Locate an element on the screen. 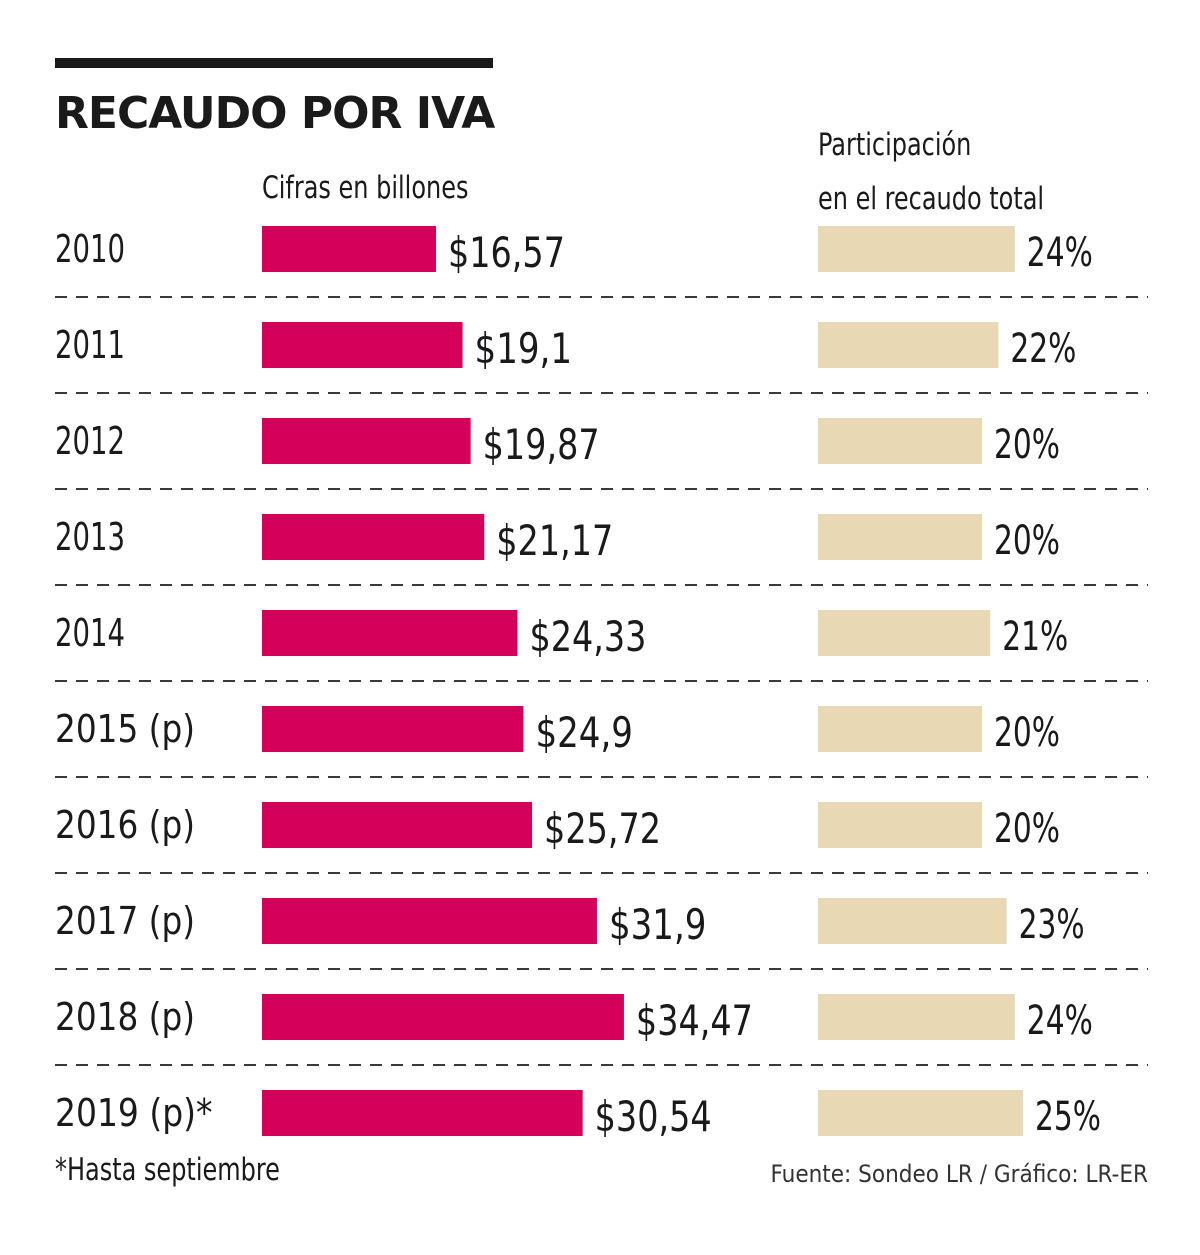 Image resolution: width=1200 pixels, height=1255 pixels. year-label: 2011 is located at coordinates (90, 345).